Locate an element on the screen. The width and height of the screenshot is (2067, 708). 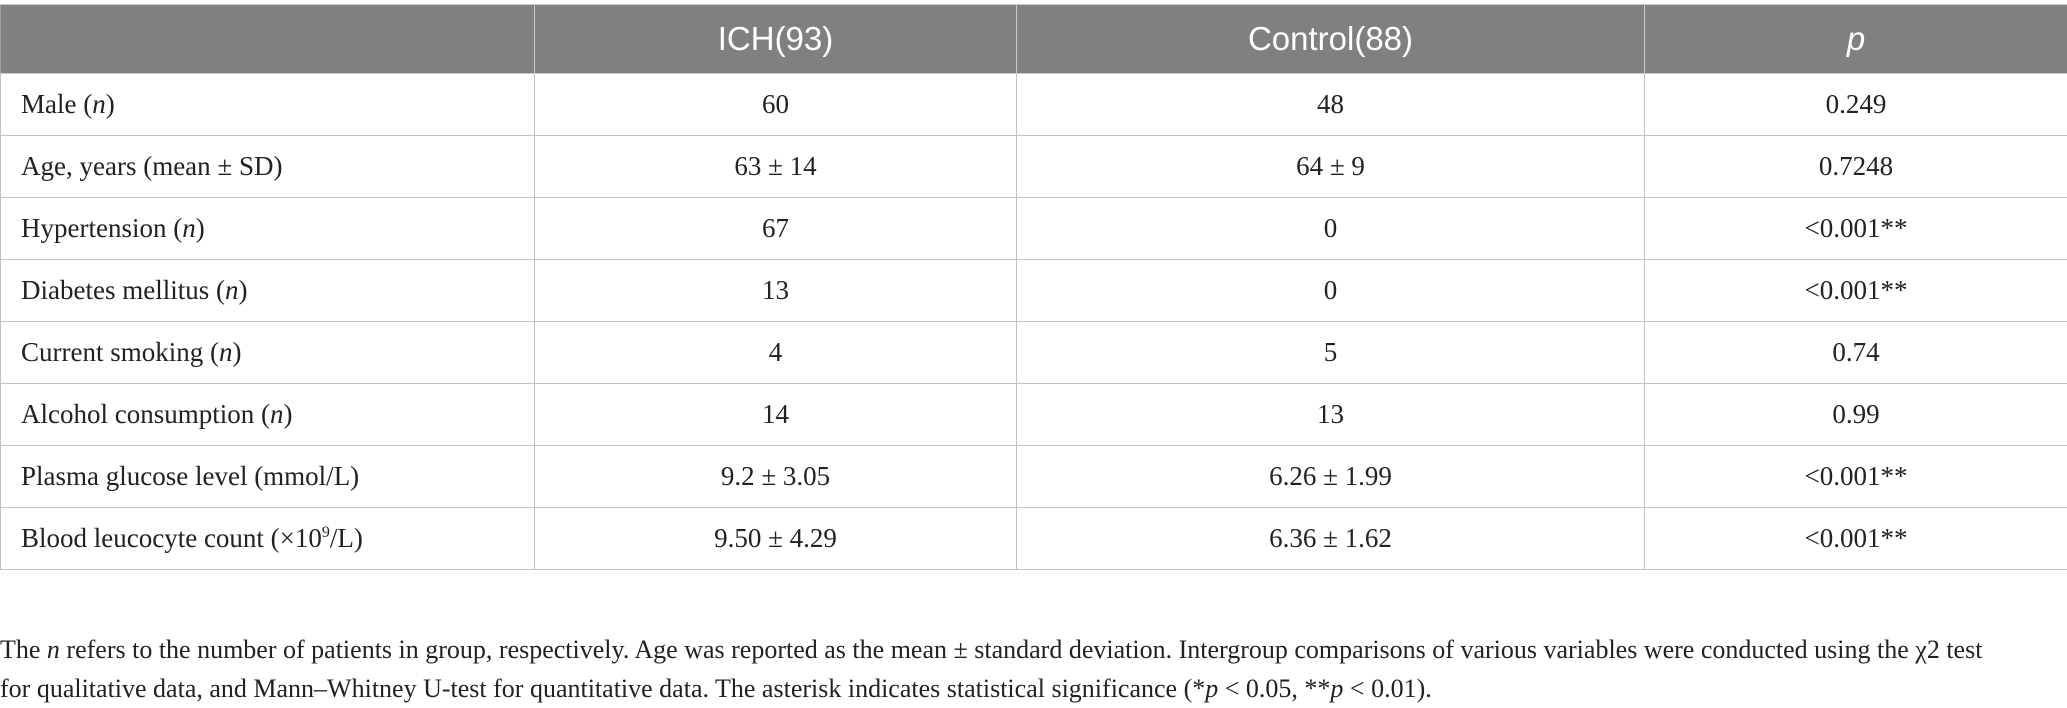
table-row: Male (n) 60 48 0.249 is located at coordinates (1033, 104).